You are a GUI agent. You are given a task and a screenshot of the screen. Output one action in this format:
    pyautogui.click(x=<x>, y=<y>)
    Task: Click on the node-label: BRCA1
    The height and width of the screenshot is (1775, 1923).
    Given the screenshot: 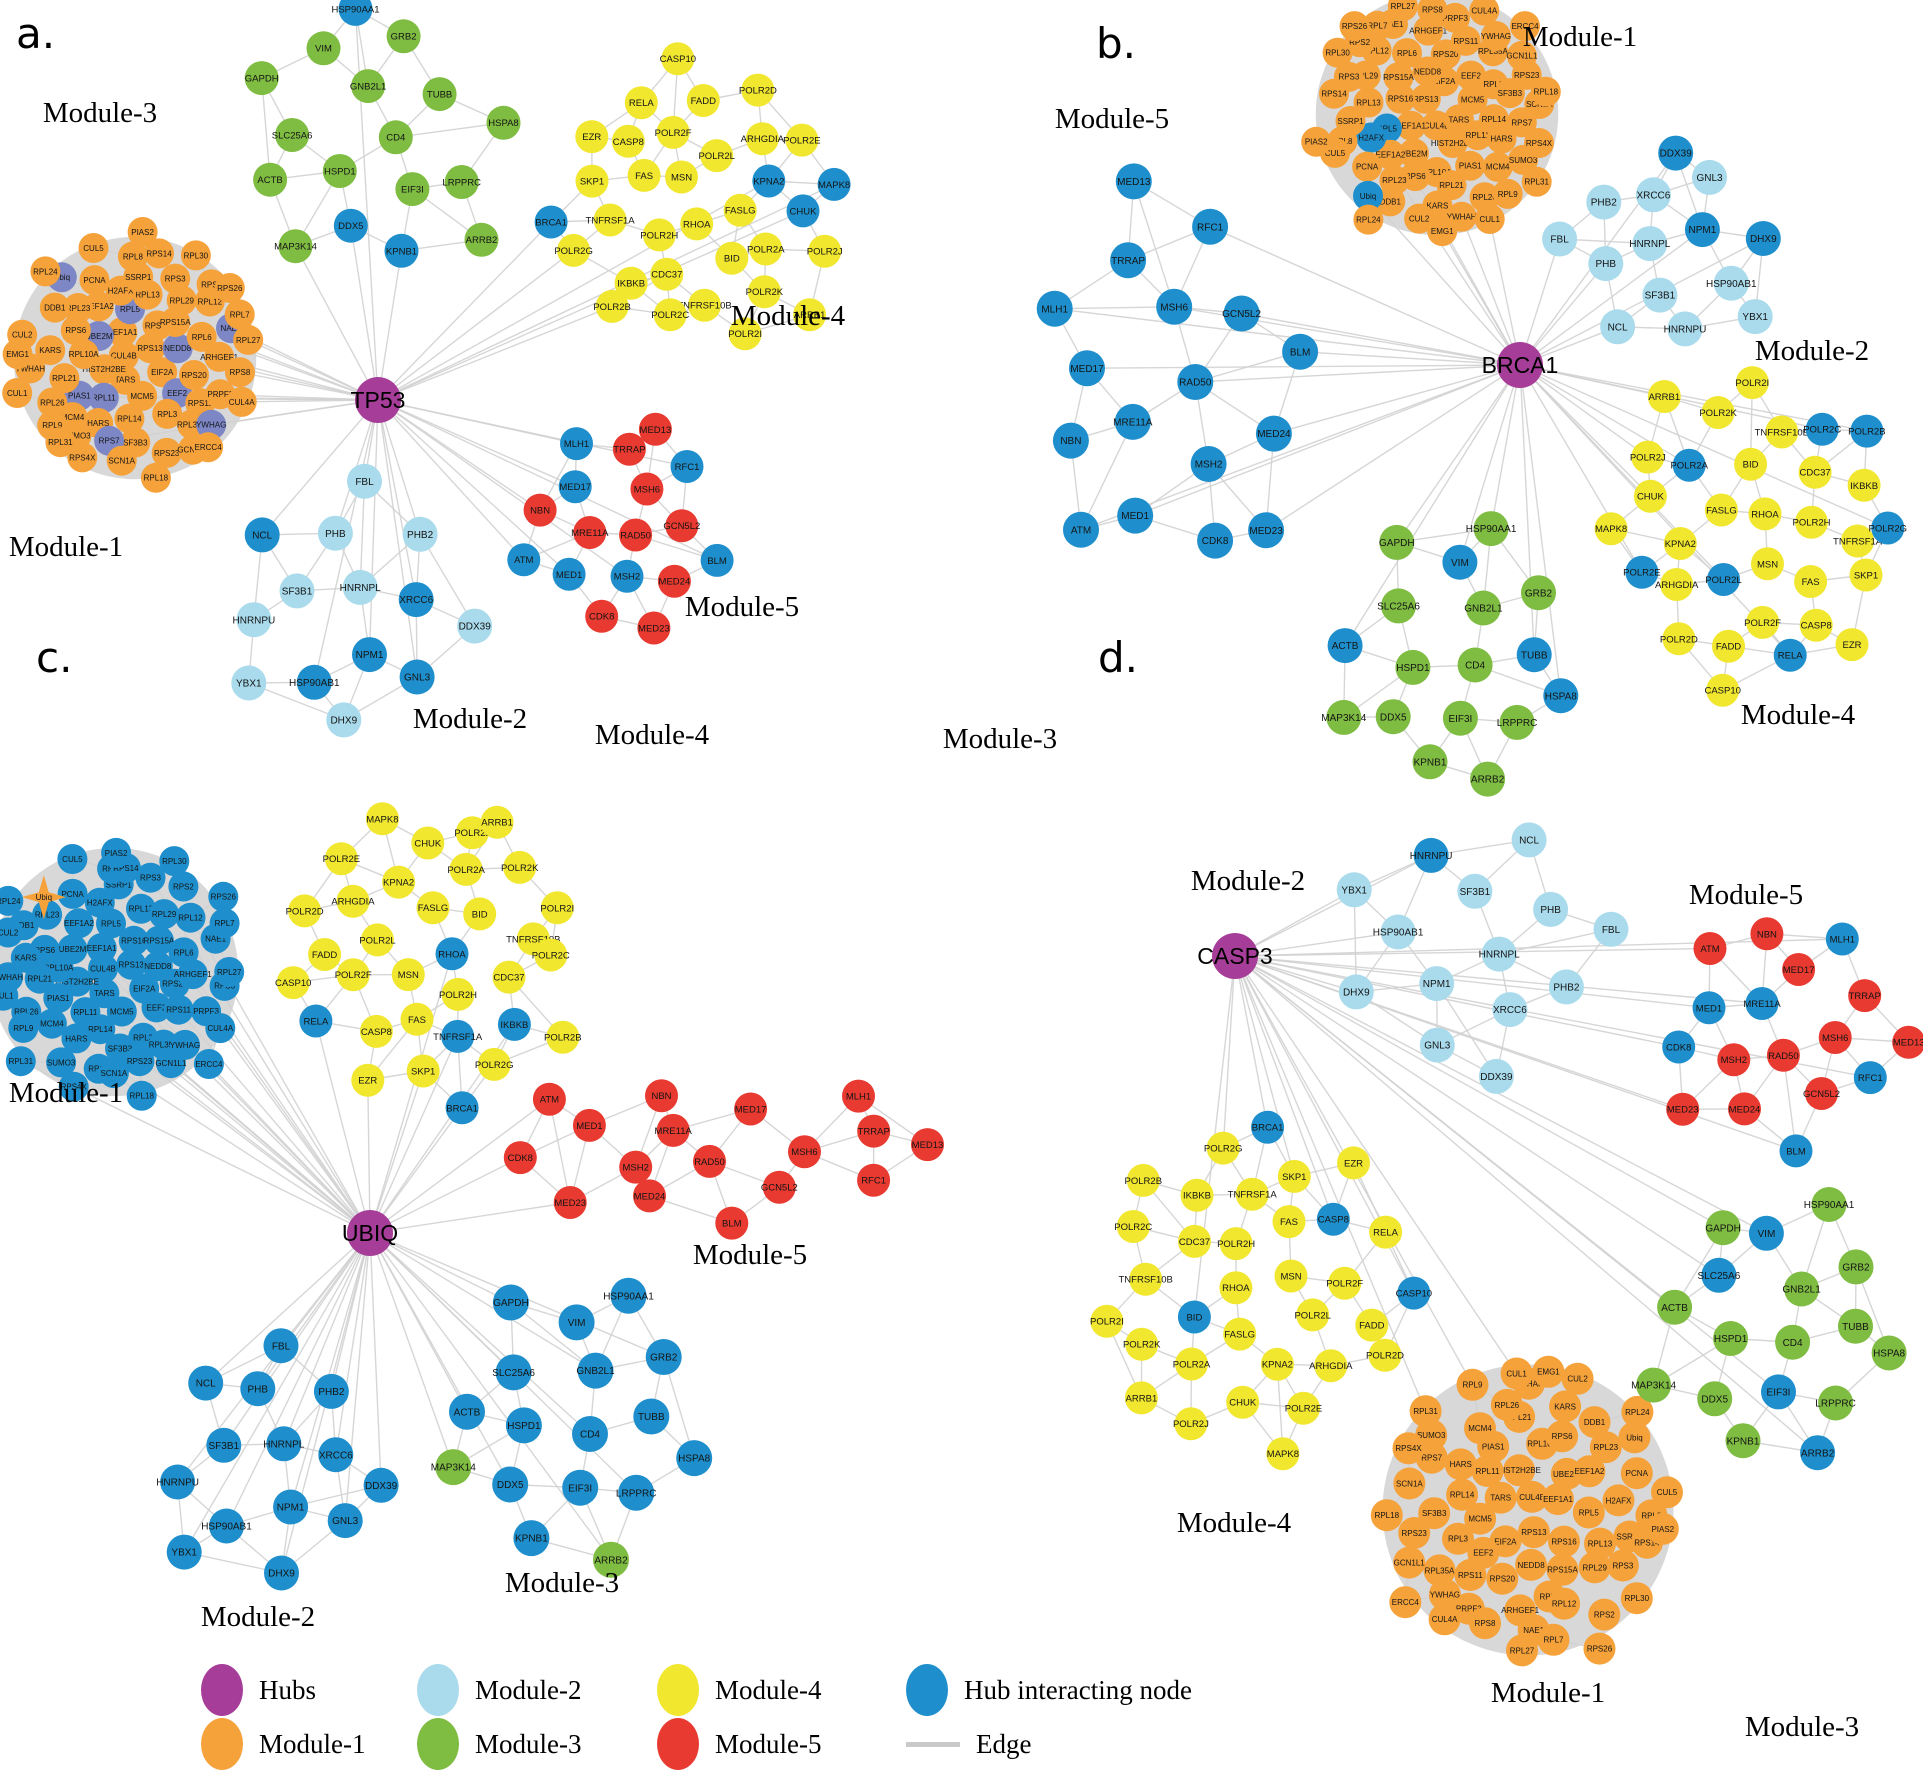 What is the action you would take?
    pyautogui.click(x=462, y=1108)
    